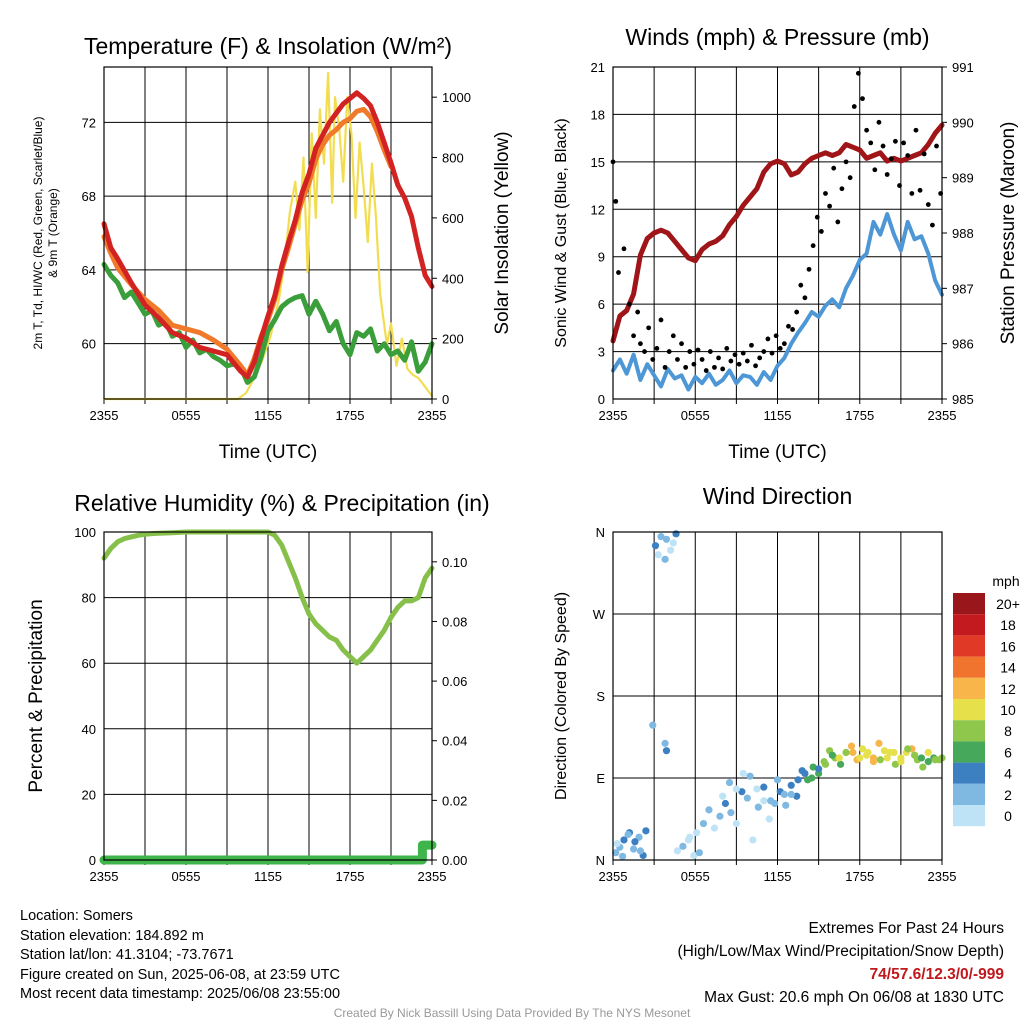  I want to click on rh-ylabel: Percent & Precipitation, so click(36, 695).